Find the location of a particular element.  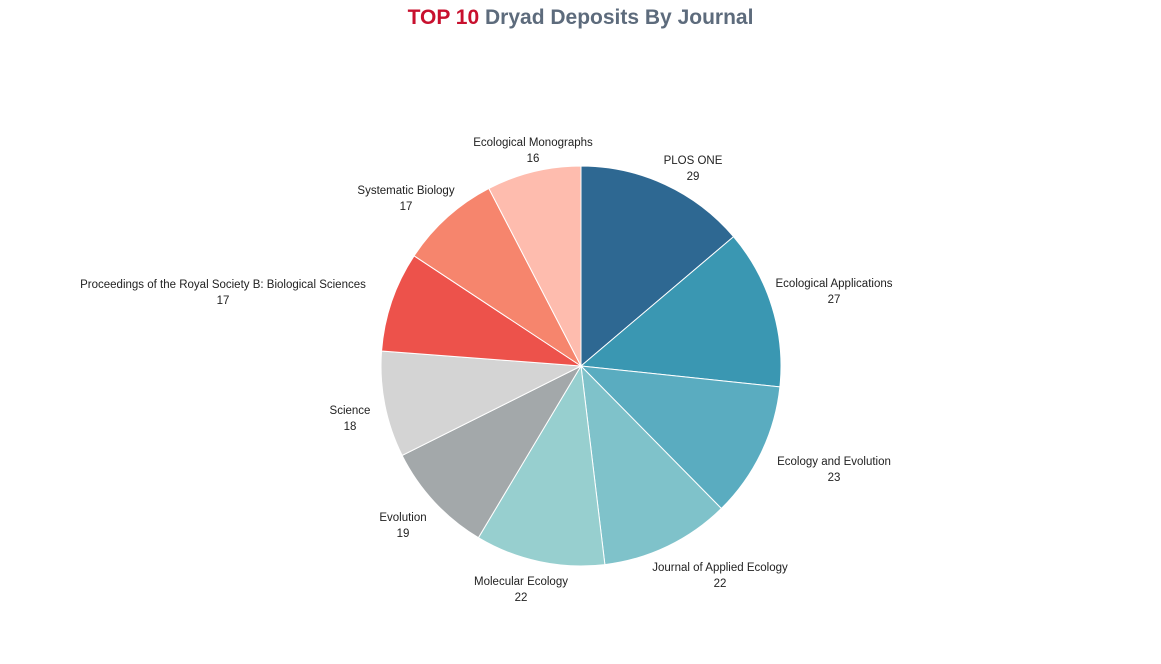

slice-value-label: 16 is located at coordinates (533, 159).